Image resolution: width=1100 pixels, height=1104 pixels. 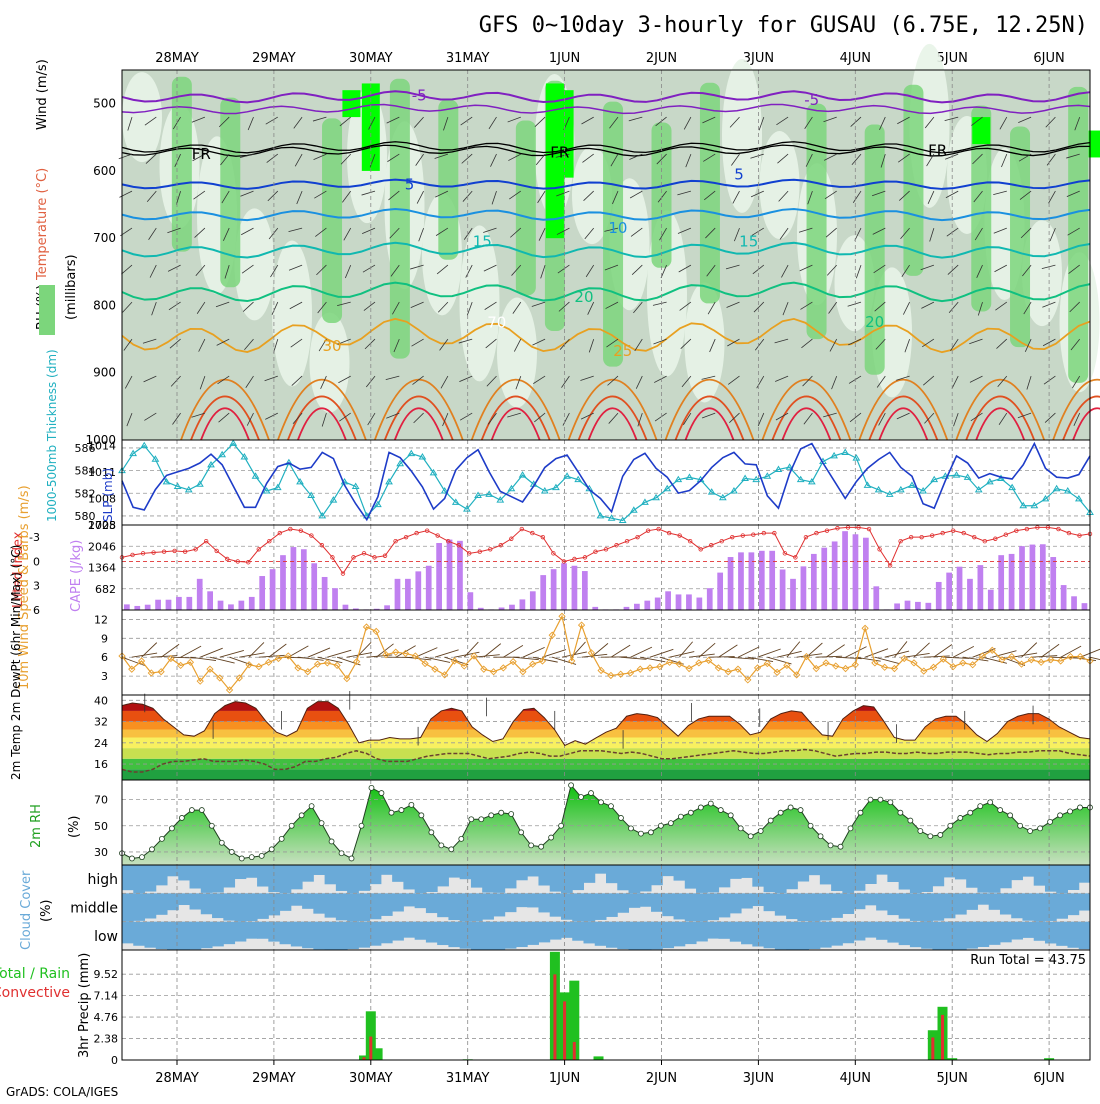 What do you see at coordinates (811, 100) in the screenshot?
I see `contour-label: -5` at bounding box center [811, 100].